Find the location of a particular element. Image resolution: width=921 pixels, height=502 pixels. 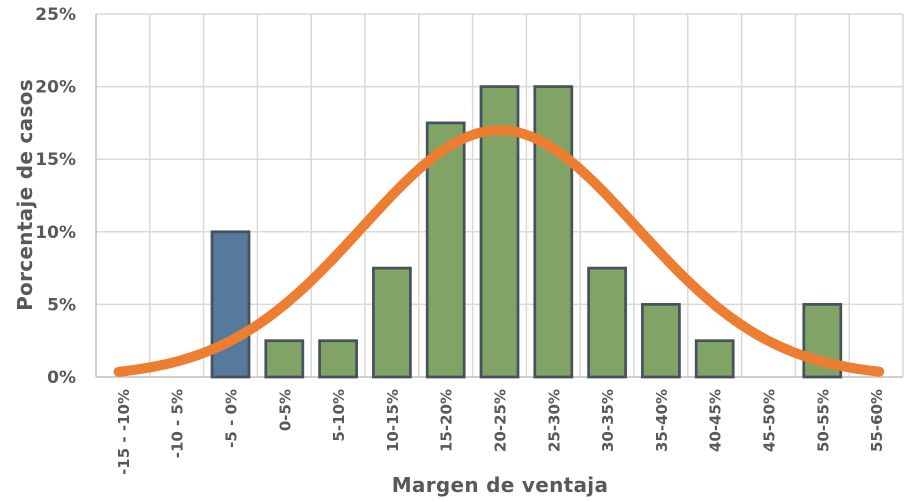

y-axis-title: Porcentaje de casos is located at coordinates (25, 195).